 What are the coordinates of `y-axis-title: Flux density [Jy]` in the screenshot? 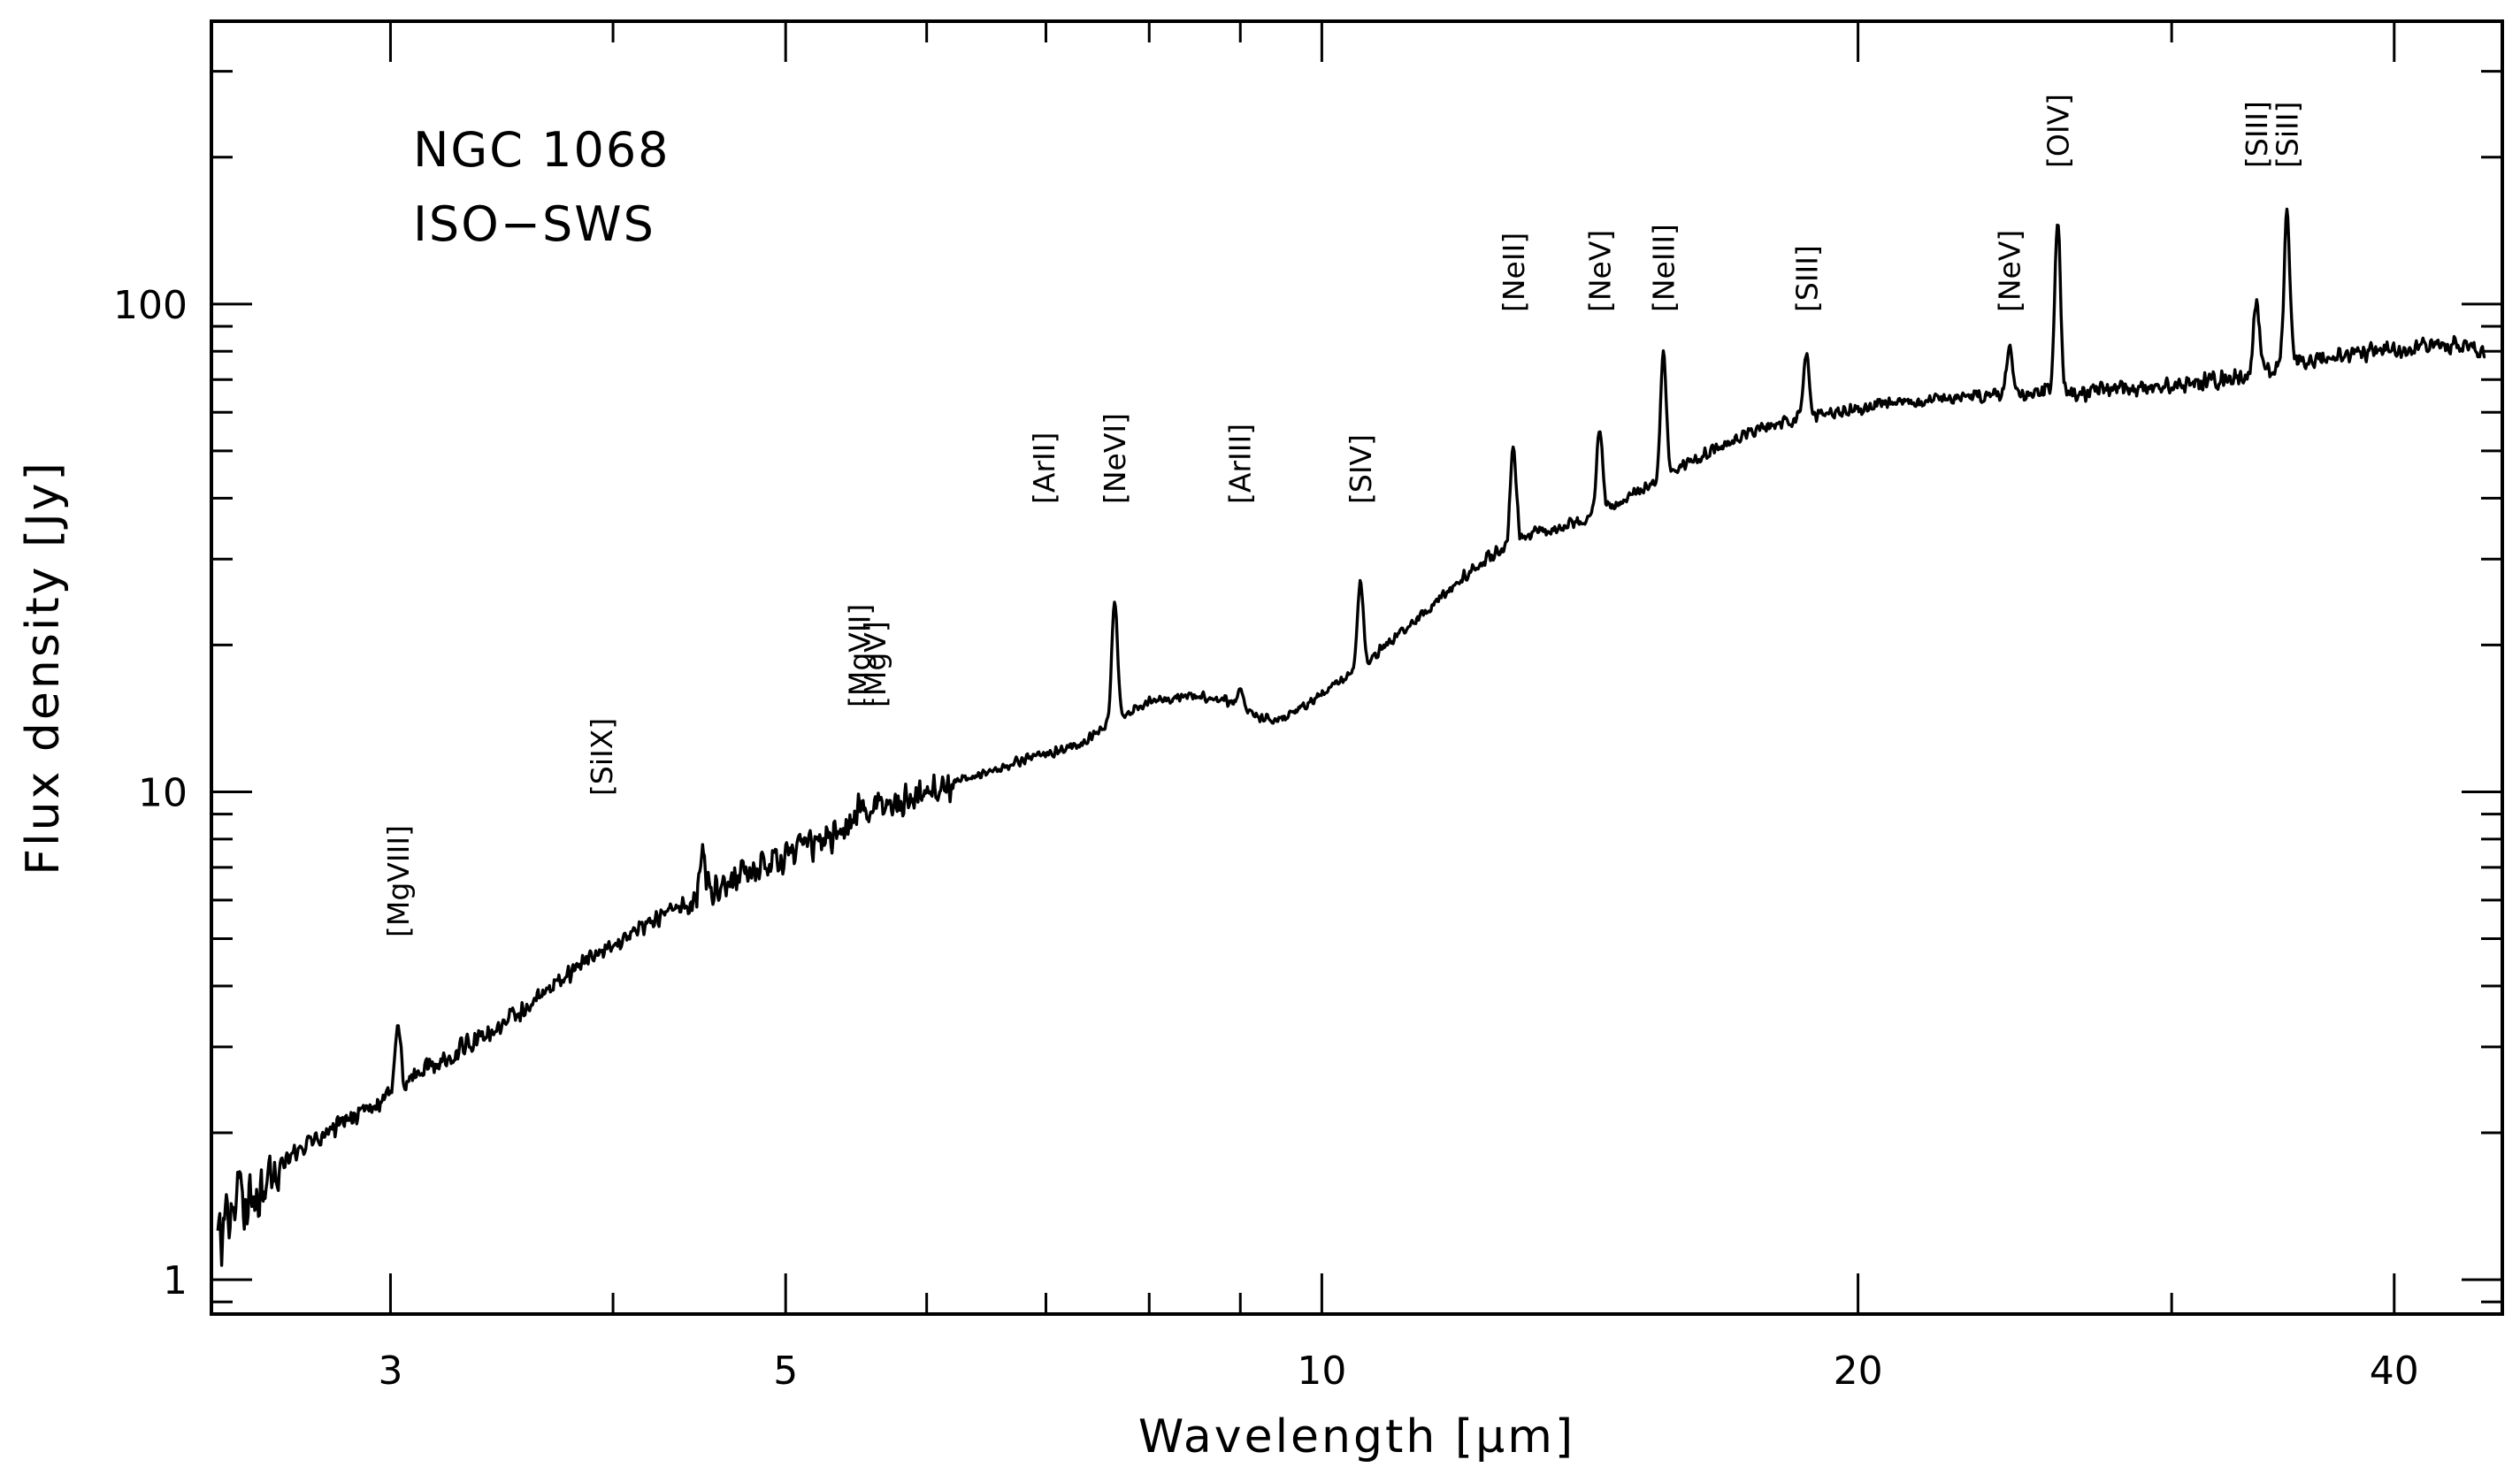 It's located at (43, 667).